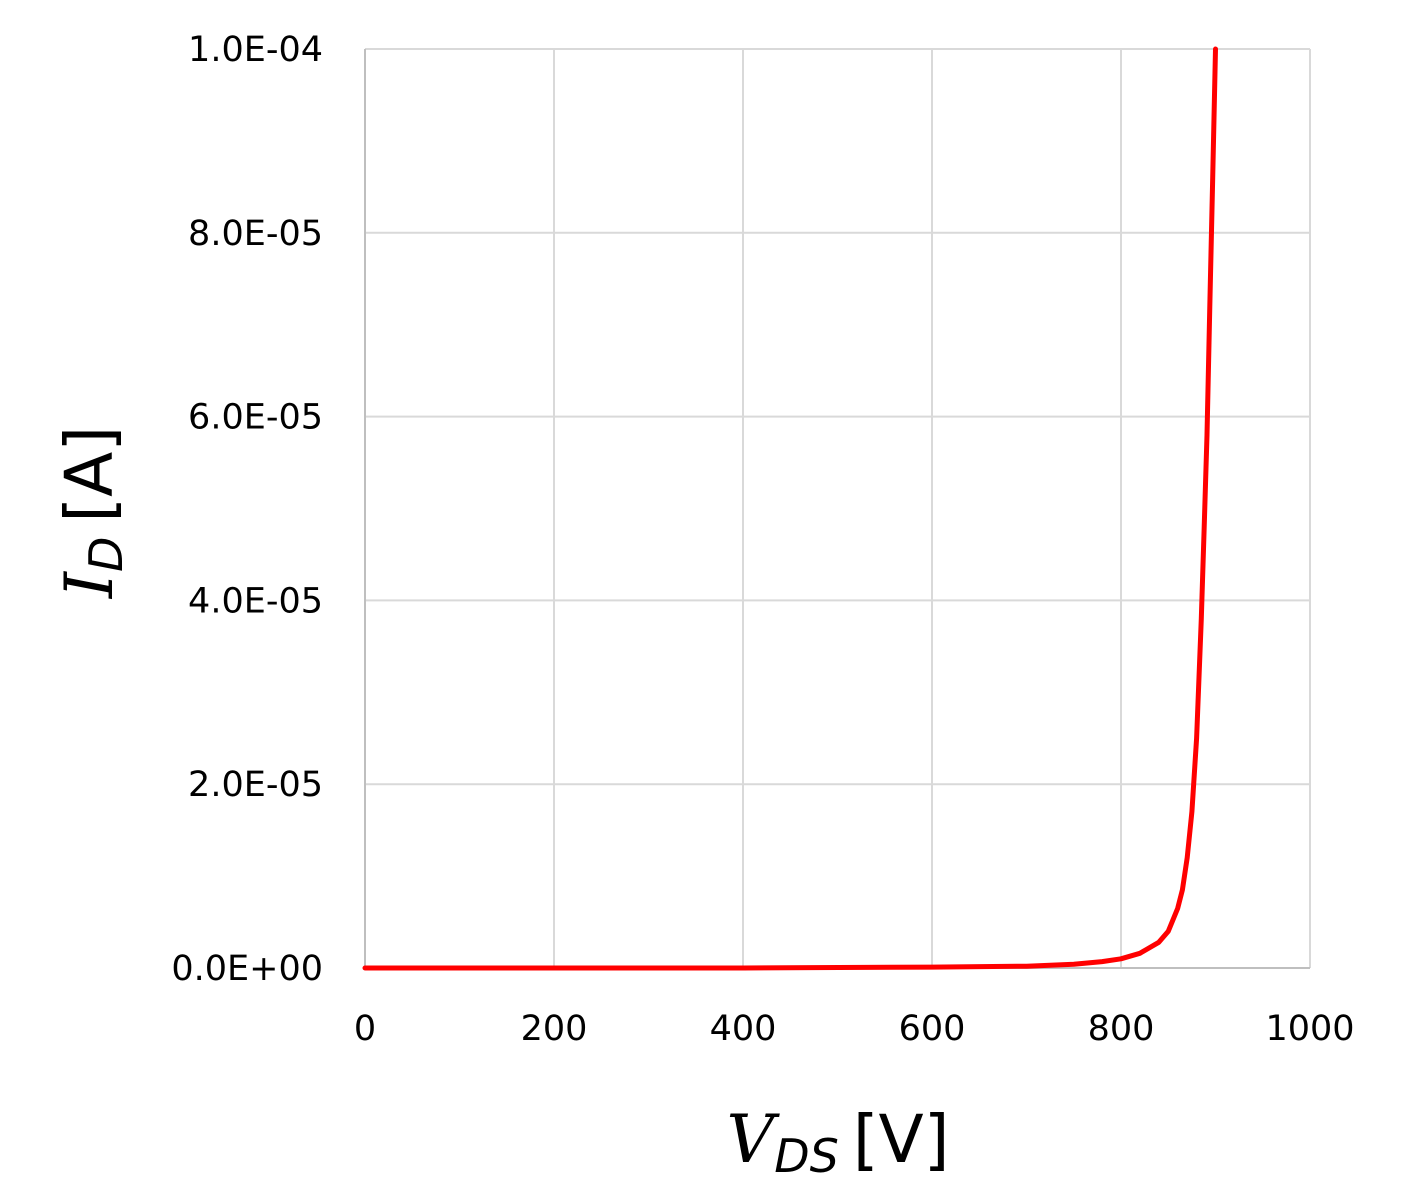  I want to click on x-tick-label: 600, so click(932, 1029).